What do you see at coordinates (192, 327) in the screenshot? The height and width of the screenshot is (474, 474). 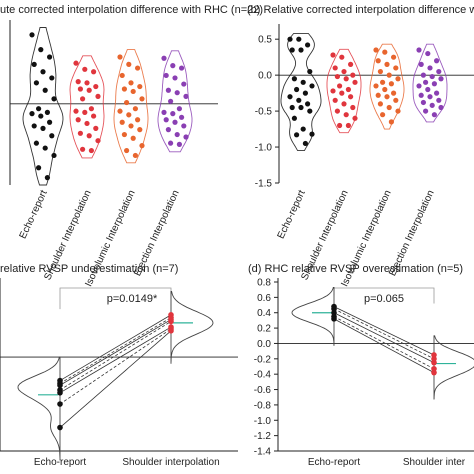 I see `panel-c-violin-right` at bounding box center [192, 327].